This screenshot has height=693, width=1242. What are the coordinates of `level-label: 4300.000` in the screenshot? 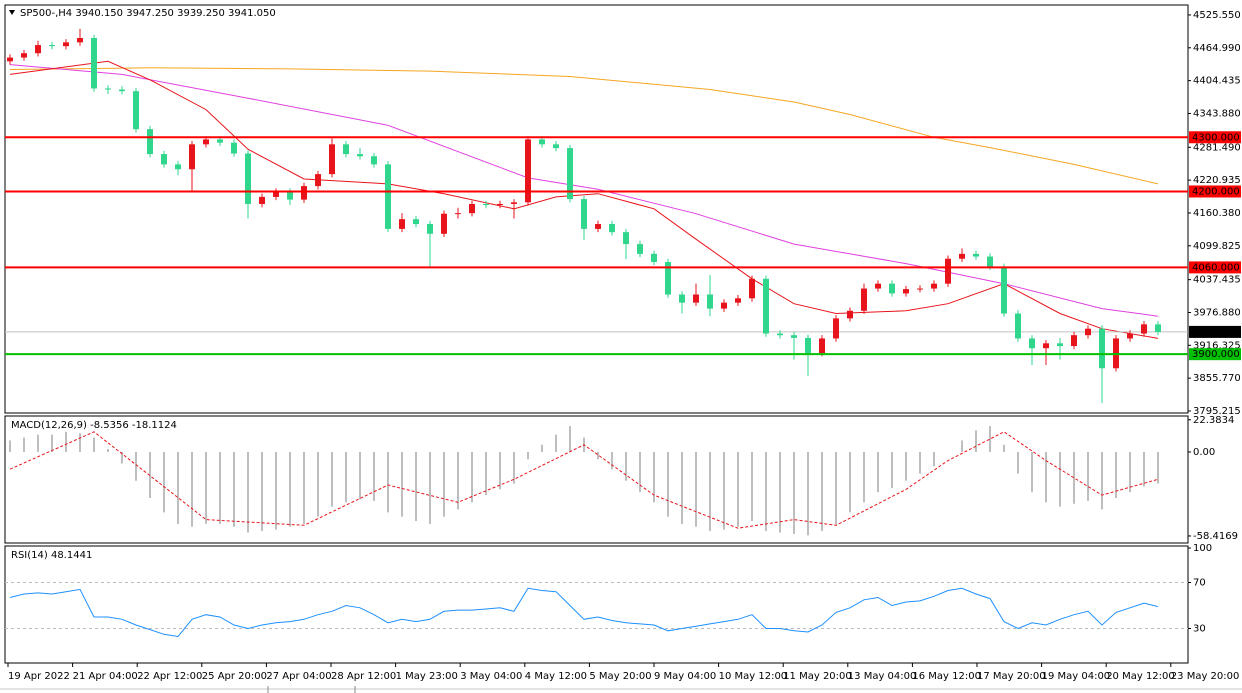 It's located at (1216, 137).